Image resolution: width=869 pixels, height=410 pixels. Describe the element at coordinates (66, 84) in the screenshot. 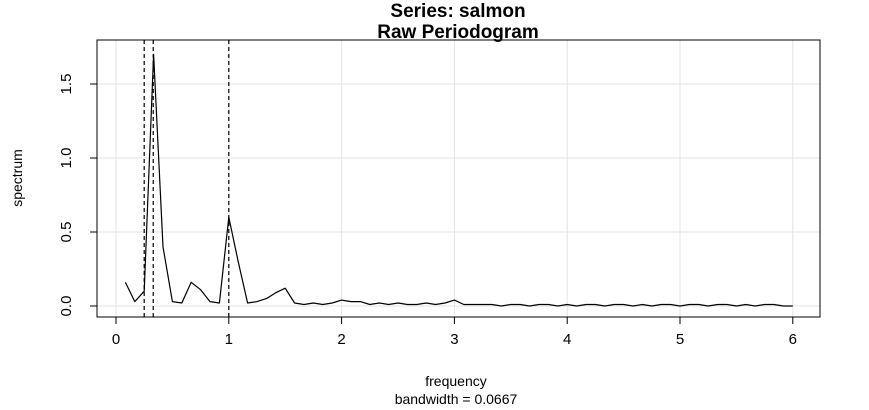

I see `y-tick-label: 1.5` at that location.